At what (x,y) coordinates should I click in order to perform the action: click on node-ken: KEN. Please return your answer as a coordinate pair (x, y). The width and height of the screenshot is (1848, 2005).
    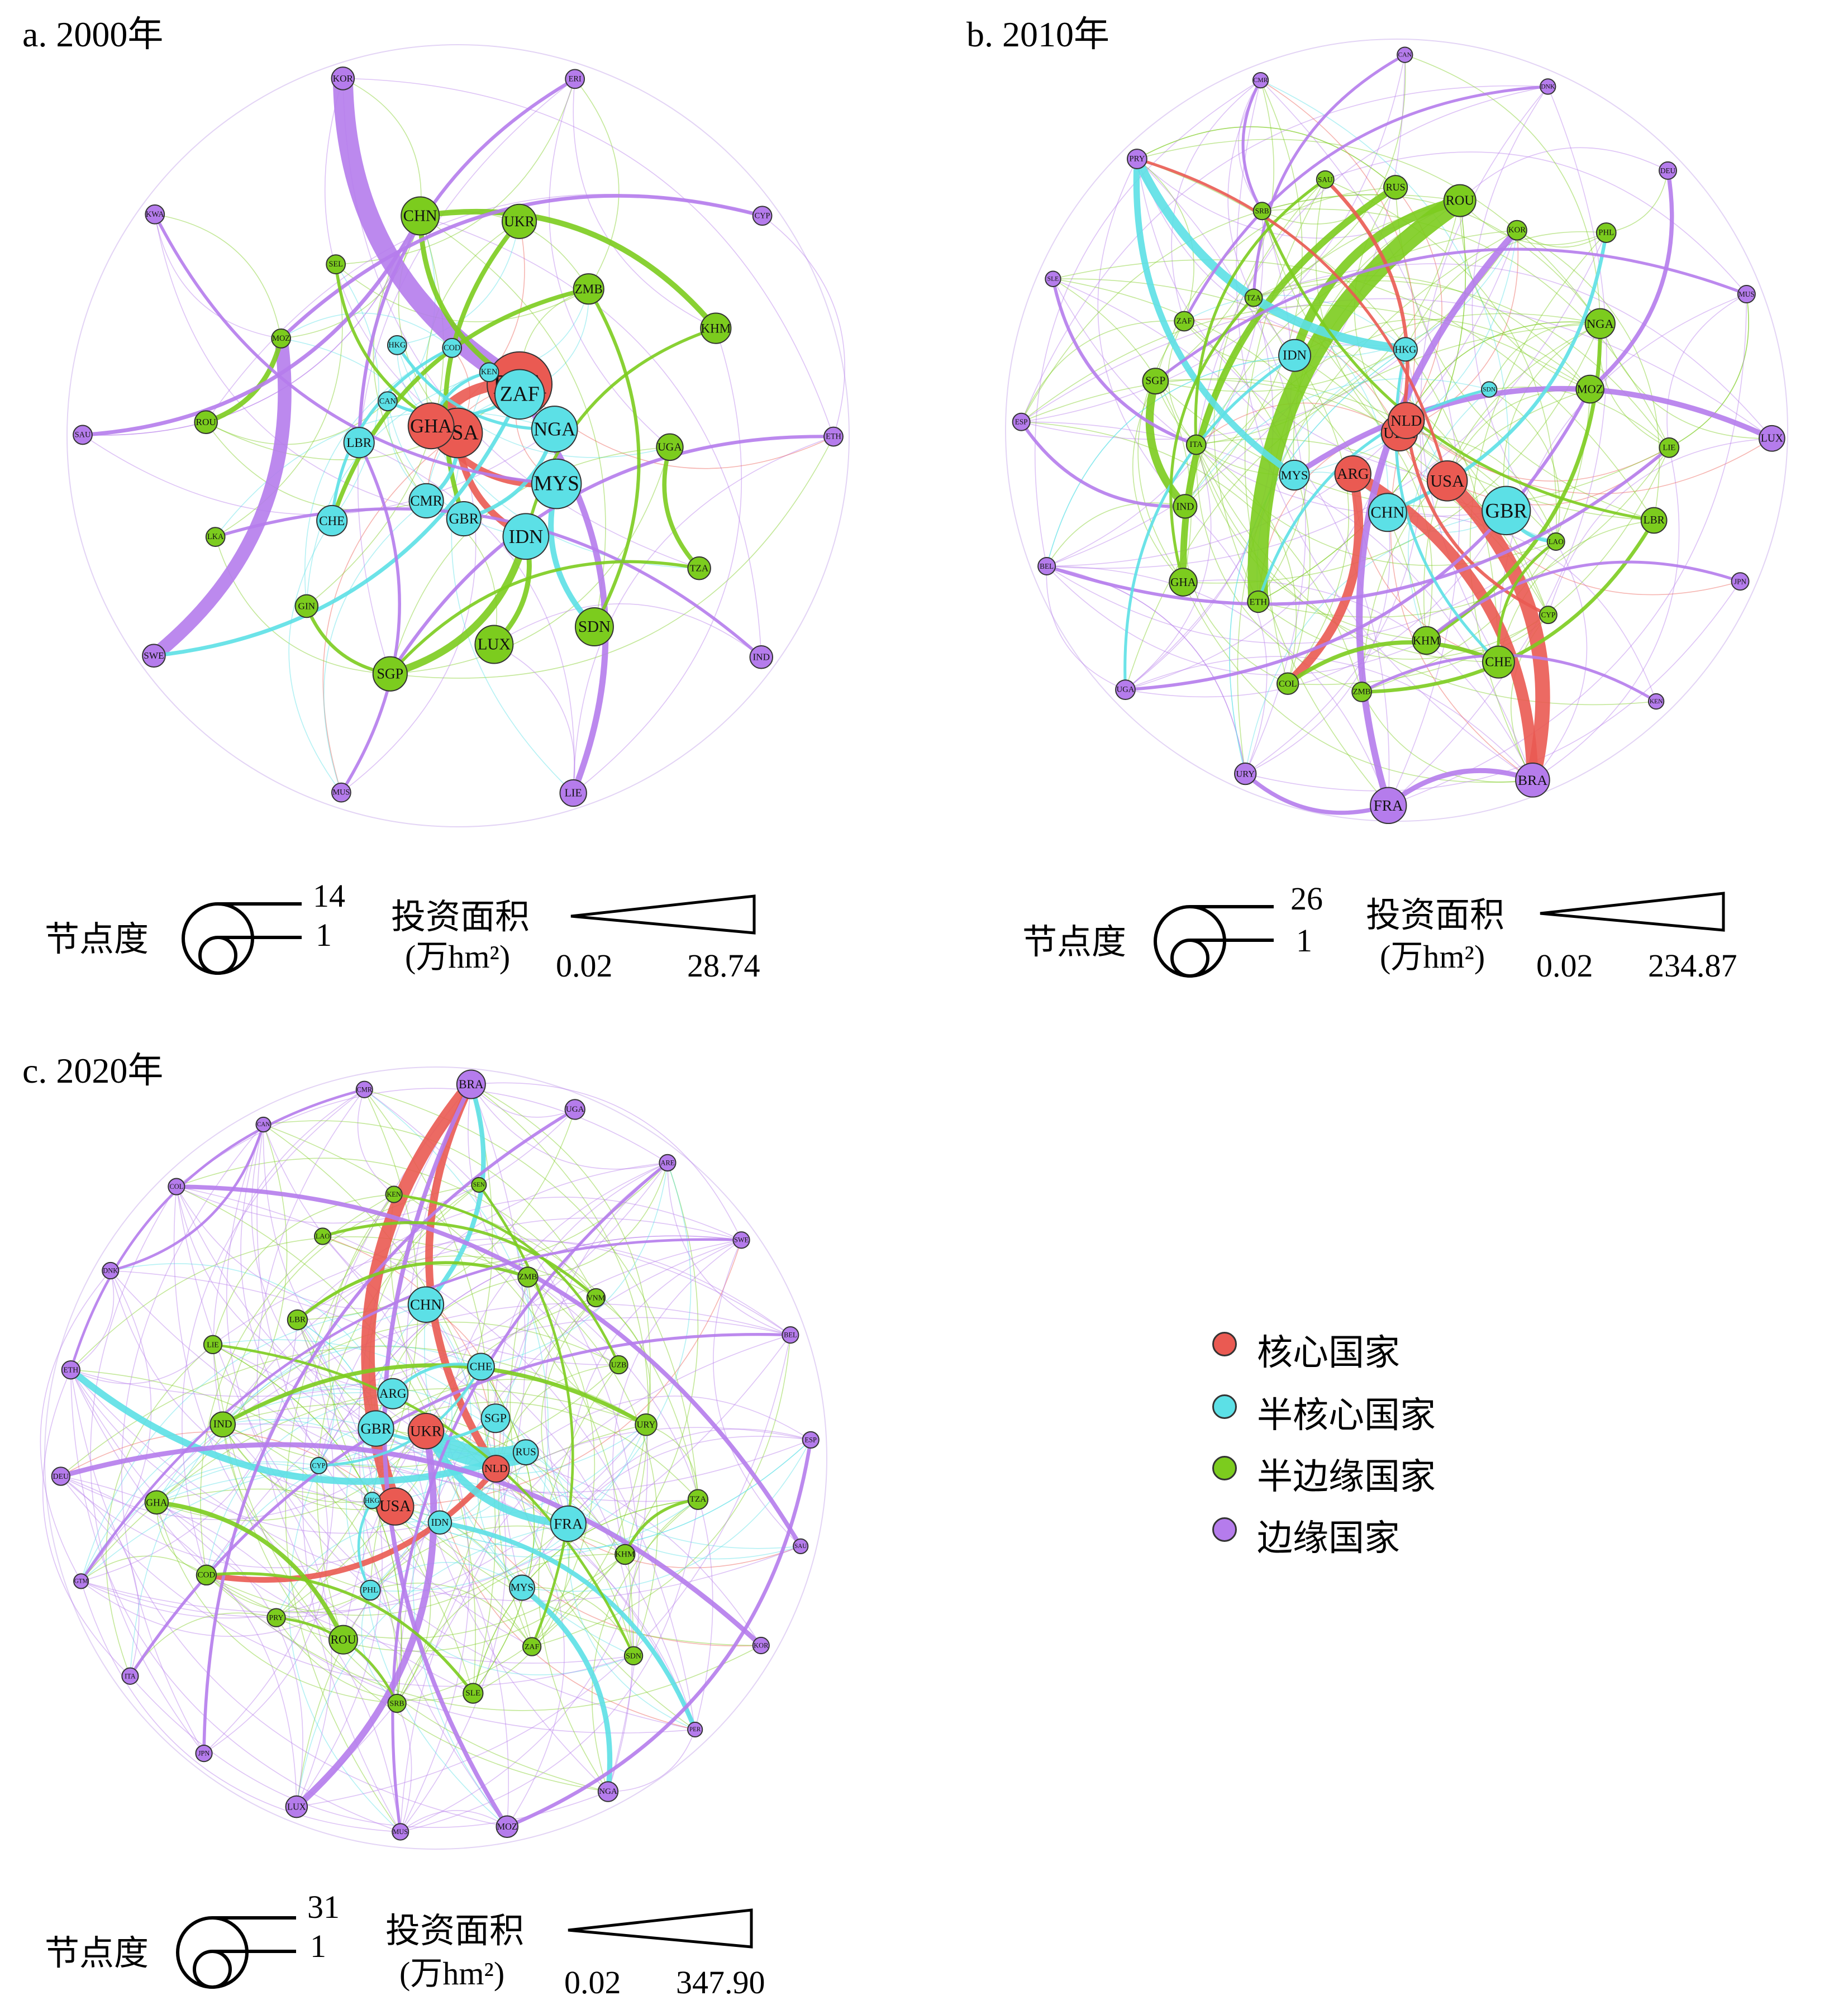
    Looking at the image, I should click on (1656, 701).